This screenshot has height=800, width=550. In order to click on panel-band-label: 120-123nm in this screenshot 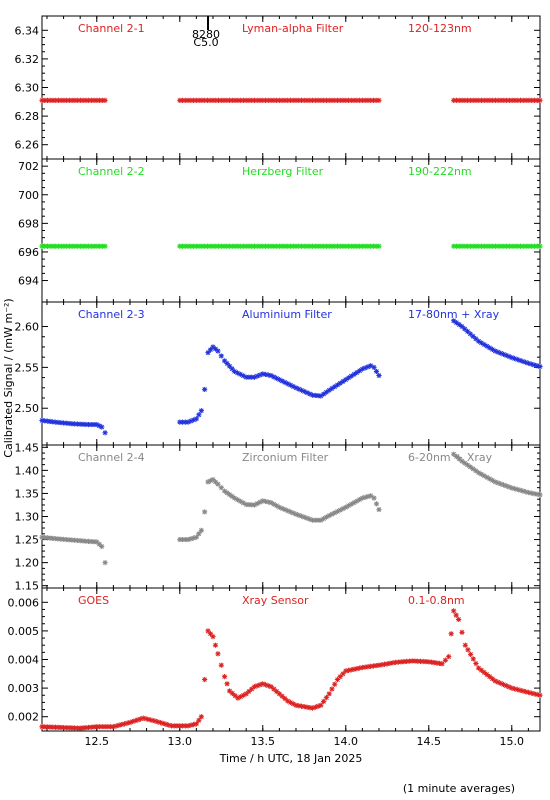, I will do `click(440, 28)`.